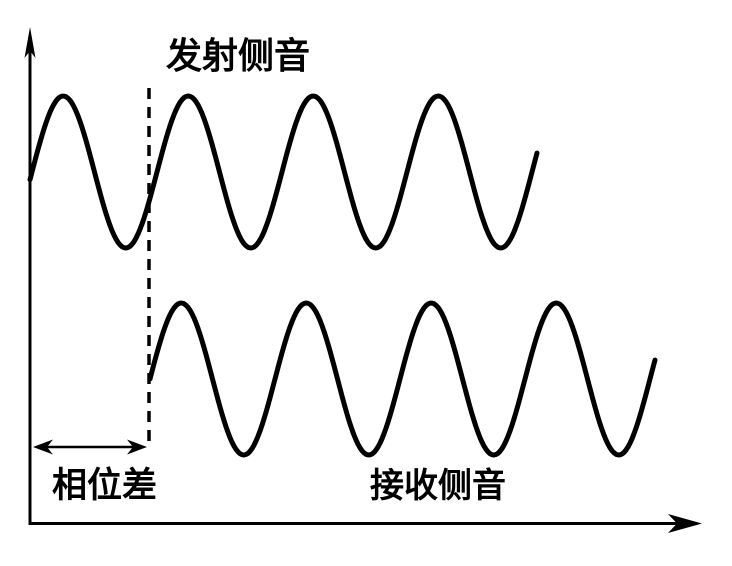 The image size is (732, 566). What do you see at coordinates (438, 486) in the screenshot?
I see `received-wave-label: 接收侧音` at bounding box center [438, 486].